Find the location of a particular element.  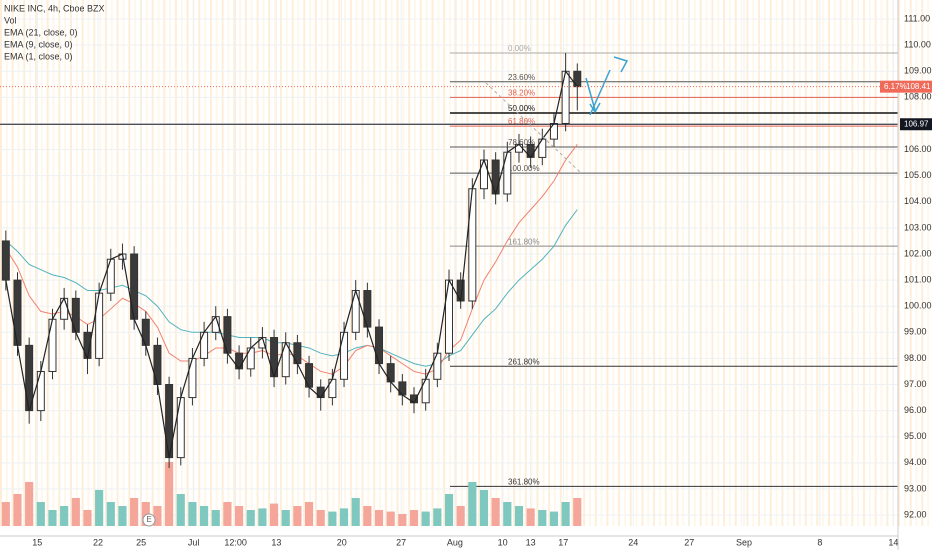

earnings-label: E is located at coordinates (148, 519).